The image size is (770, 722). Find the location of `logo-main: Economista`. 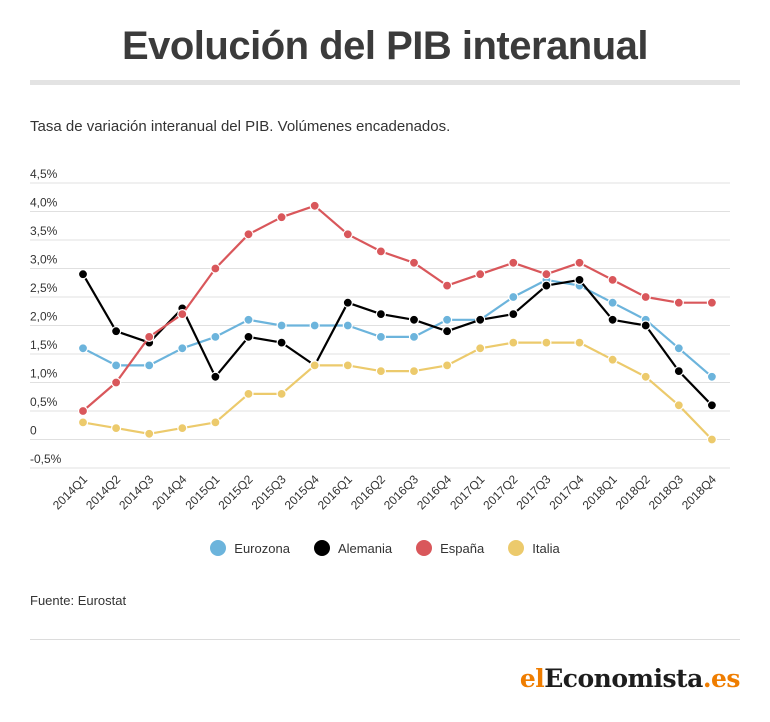

logo-main: Economista is located at coordinates (623, 678).